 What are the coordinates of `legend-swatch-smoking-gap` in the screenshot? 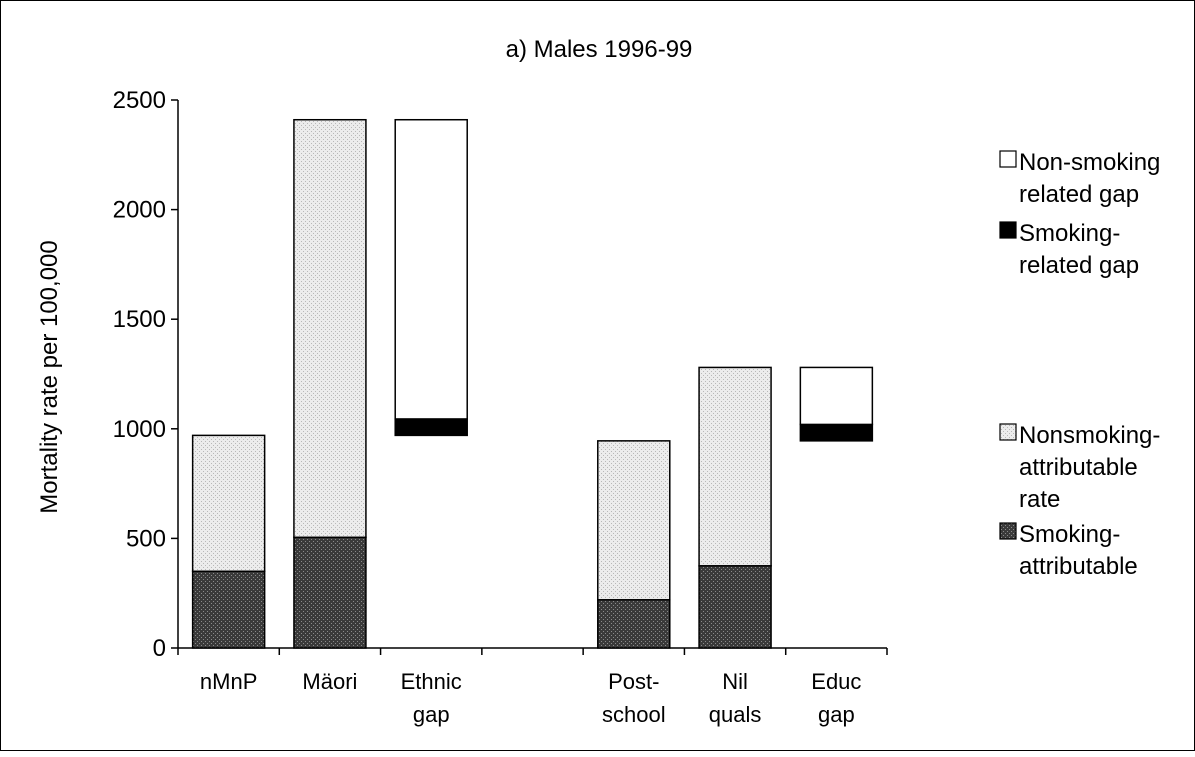 It's located at (1008, 230).